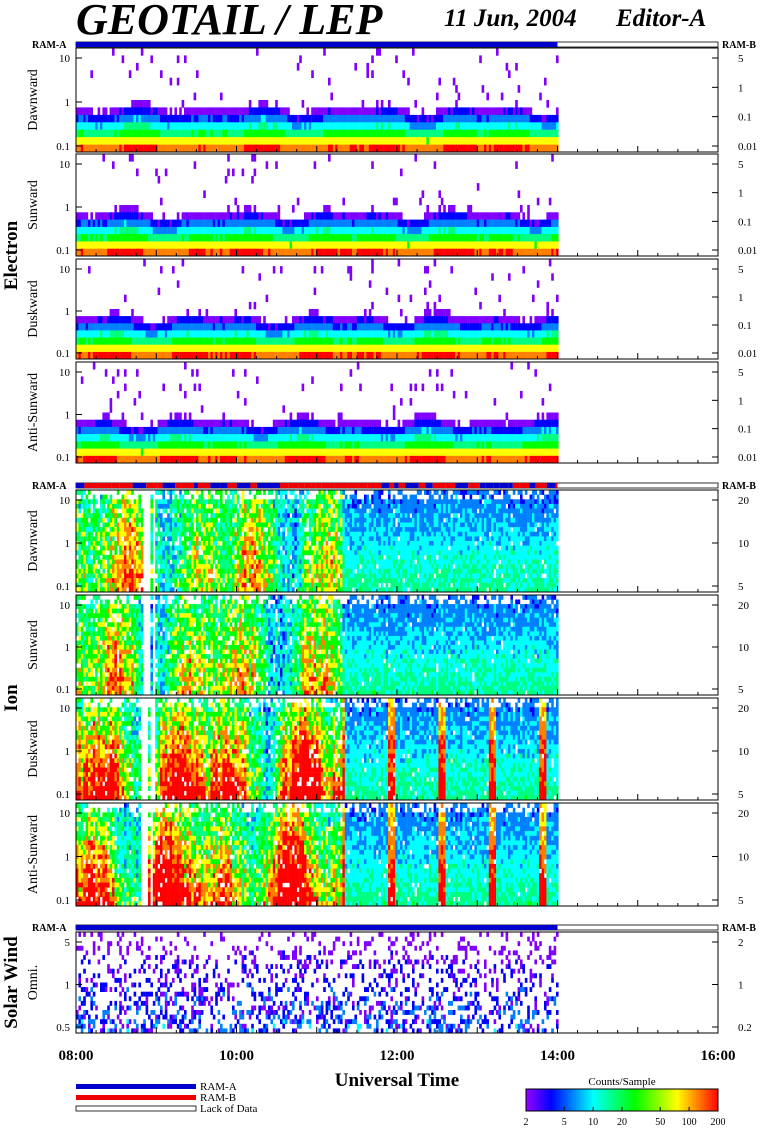 This screenshot has height=1128, width=762. Describe the element at coordinates (63, 251) in the screenshot. I see `left-tick-label: 0.1` at that location.